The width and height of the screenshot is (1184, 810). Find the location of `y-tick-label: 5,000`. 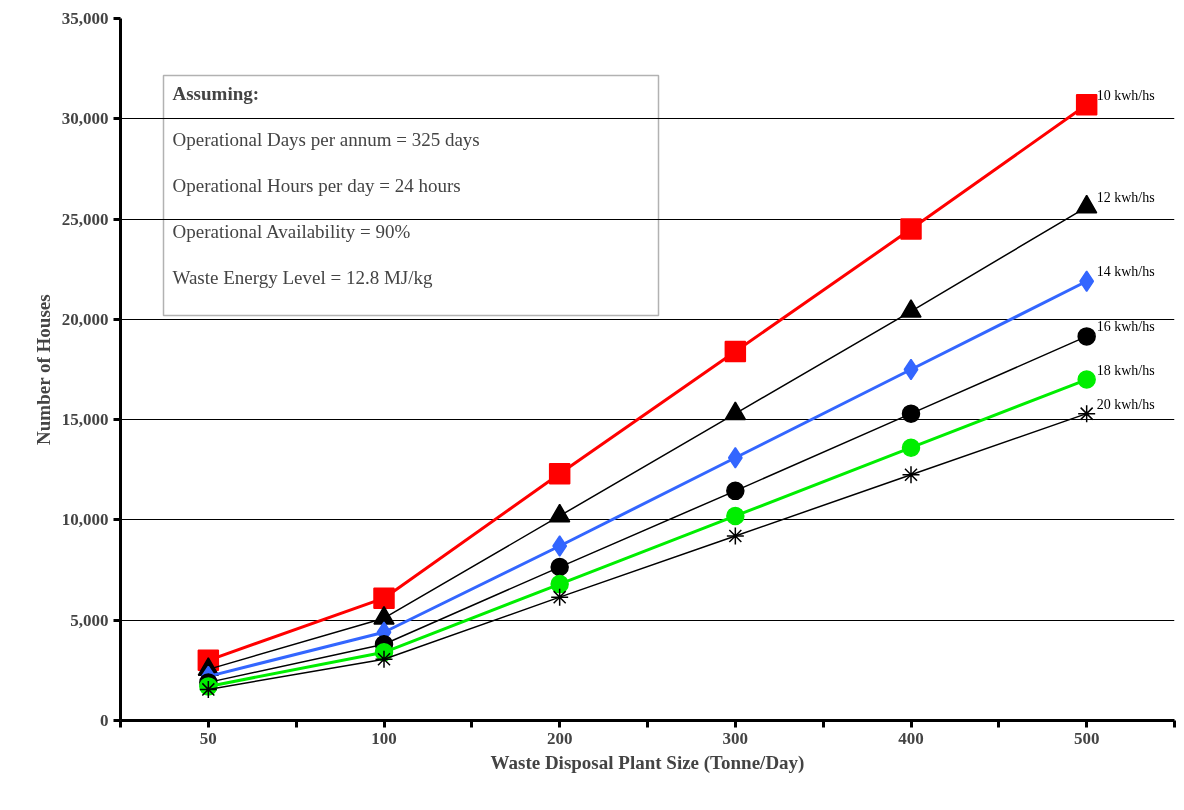

y-tick-label: 5,000 is located at coordinates (89, 620).